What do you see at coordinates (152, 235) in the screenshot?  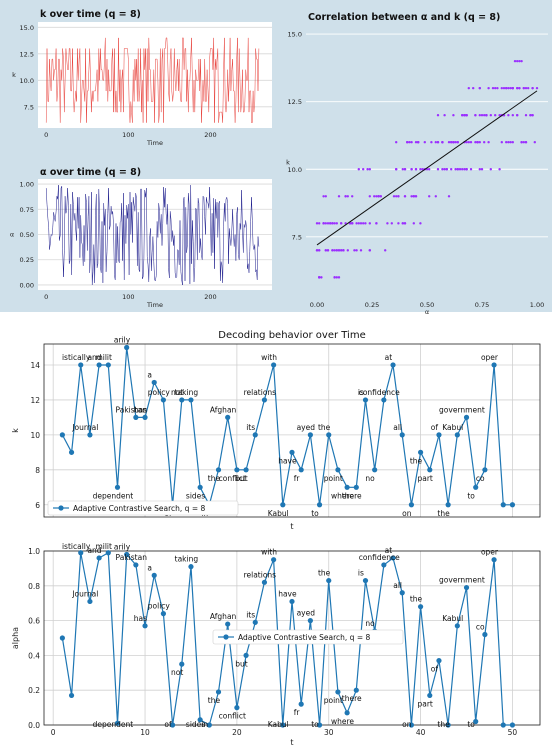 I see `alpha-time-series-line` at bounding box center [152, 235].